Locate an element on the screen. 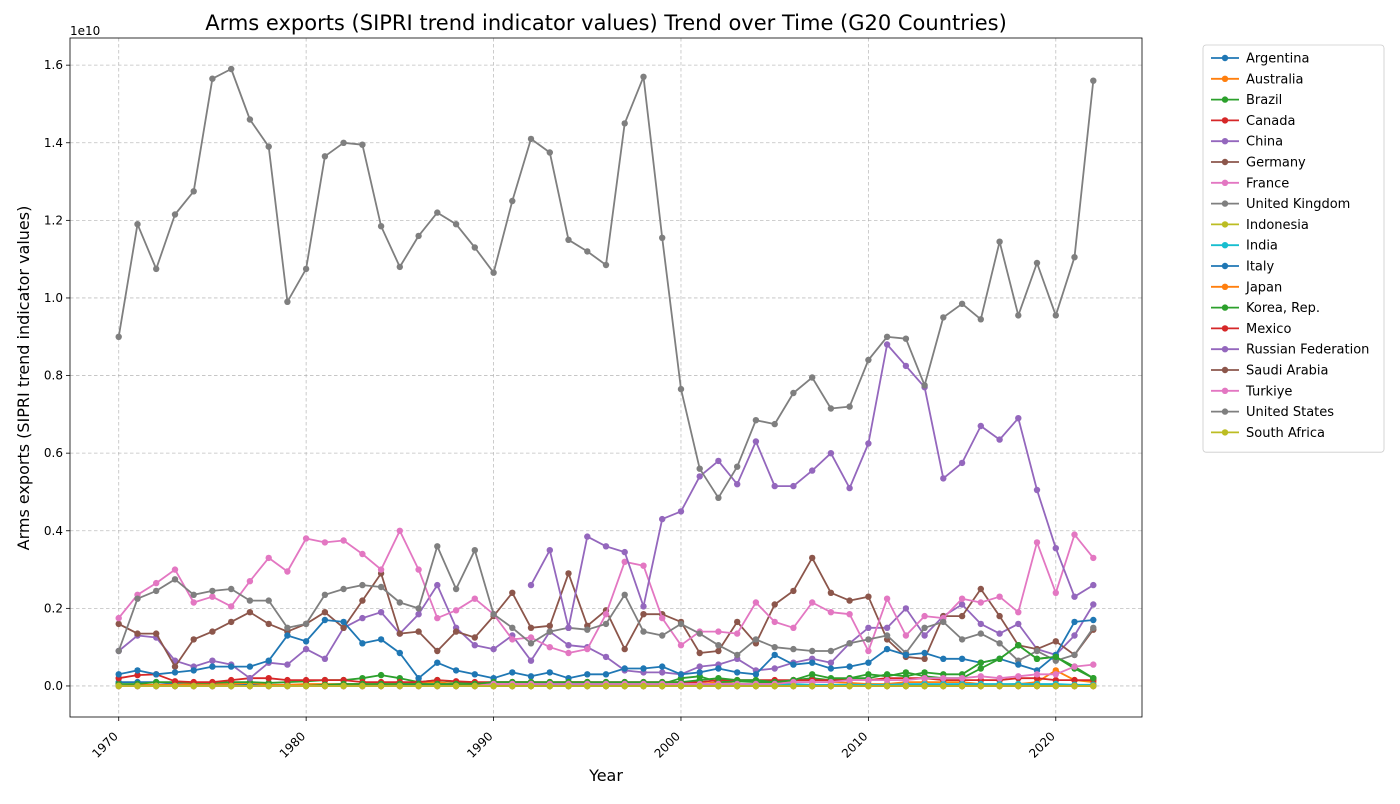 The width and height of the screenshot is (1400, 804). y-tick-label: 1.0 is located at coordinates (53, 298).